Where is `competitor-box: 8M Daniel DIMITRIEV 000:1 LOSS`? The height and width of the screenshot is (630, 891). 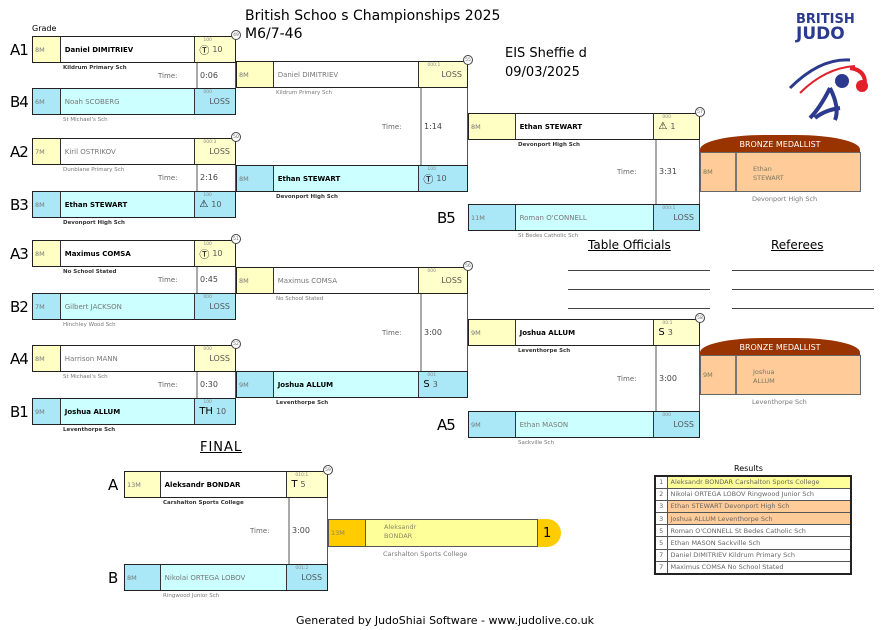
competitor-box: 8M Daniel DIMITRIEV 000:1 LOSS is located at coordinates (352, 74).